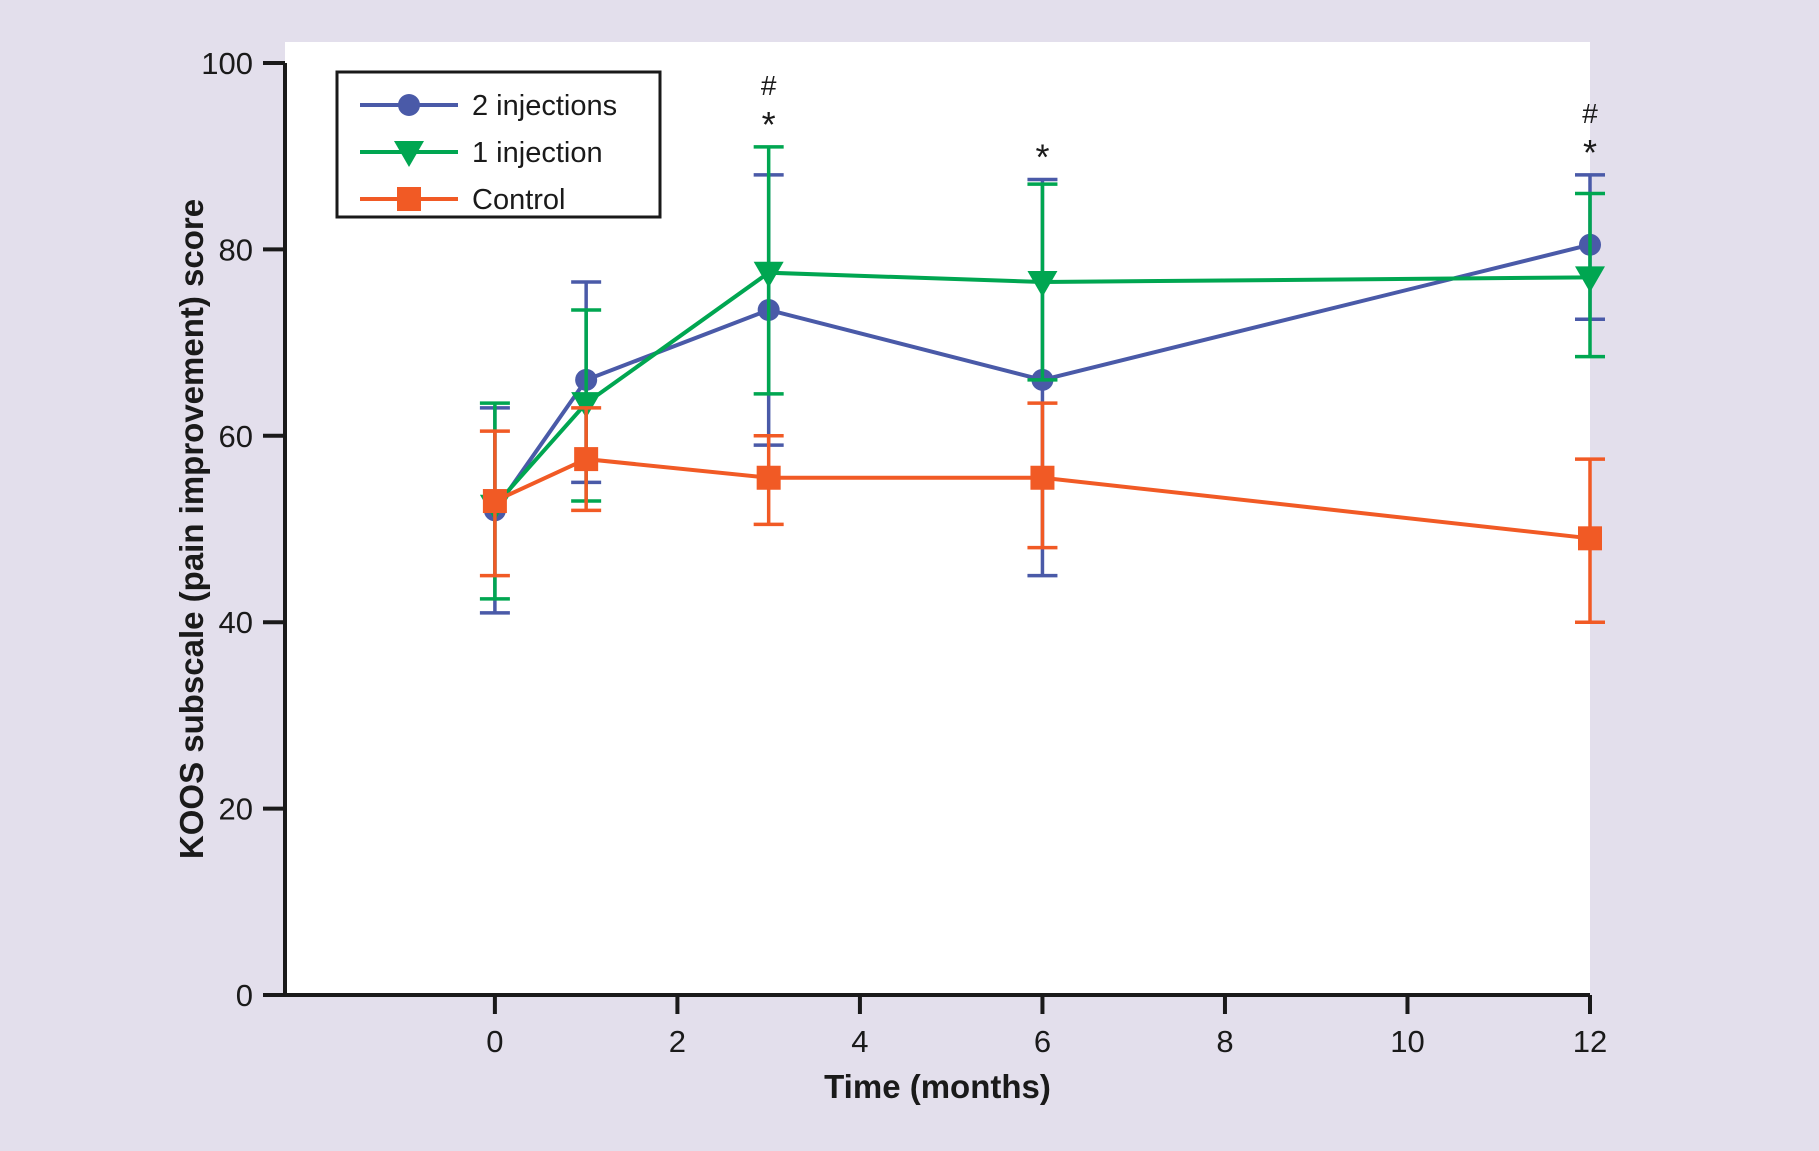 The height and width of the screenshot is (1151, 1819). Describe the element at coordinates (859, 1041) in the screenshot. I see `x-tick-label: 4` at that location.